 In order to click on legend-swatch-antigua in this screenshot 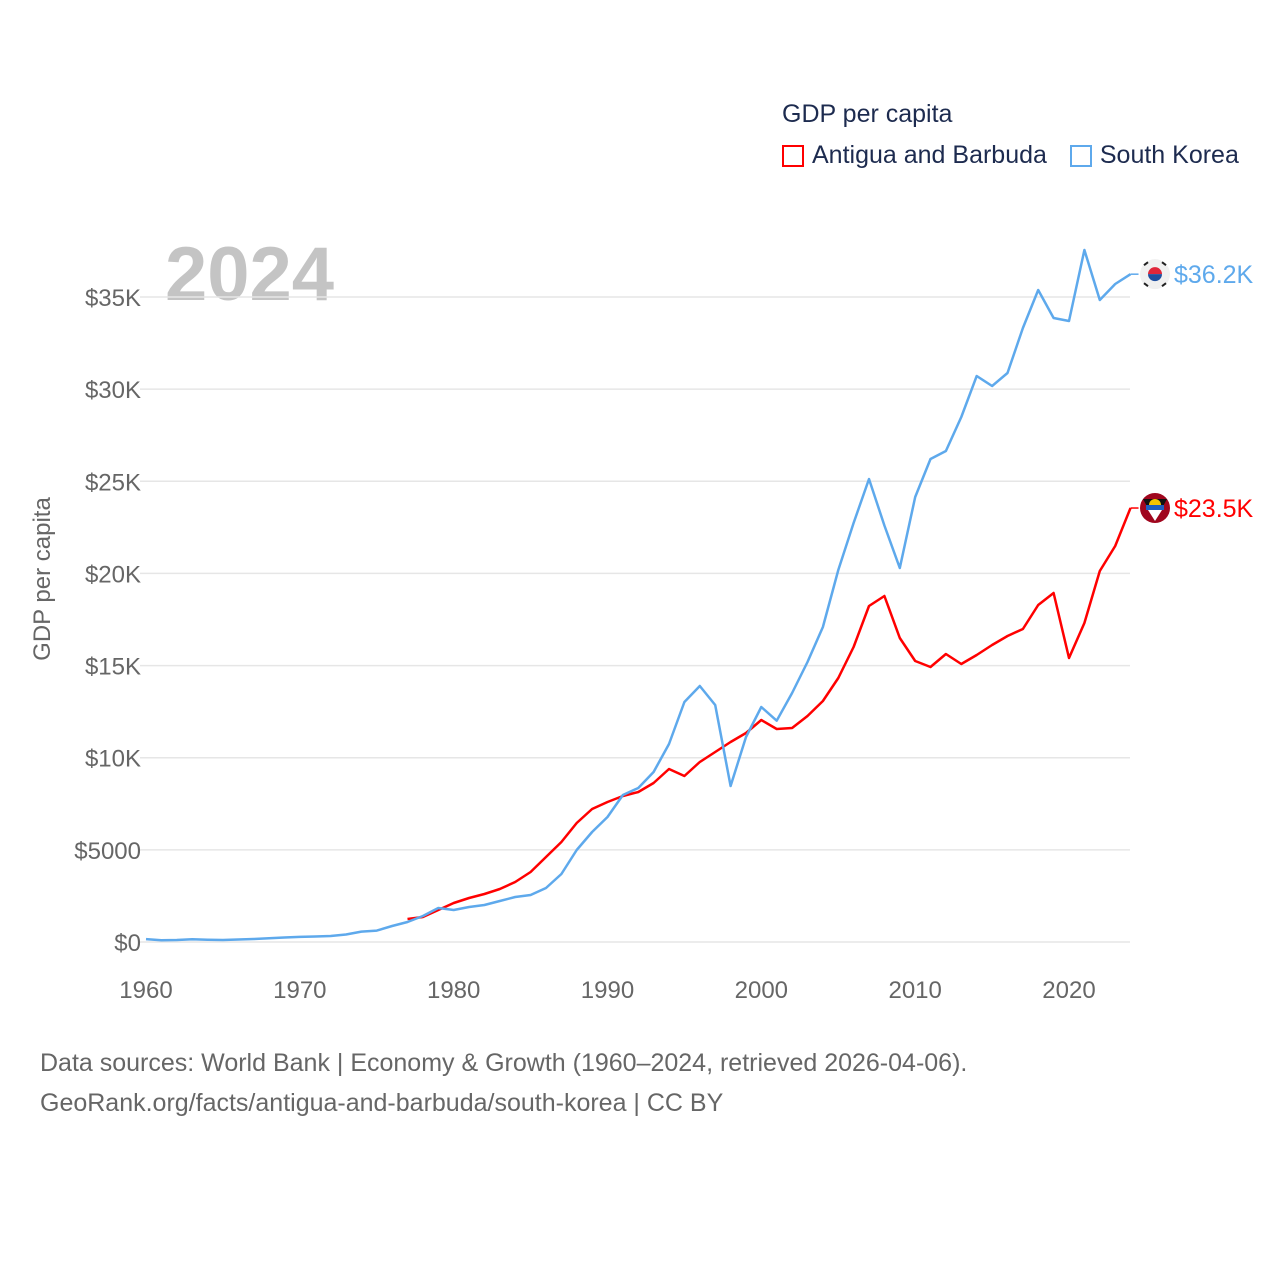, I will do `click(793, 155)`.